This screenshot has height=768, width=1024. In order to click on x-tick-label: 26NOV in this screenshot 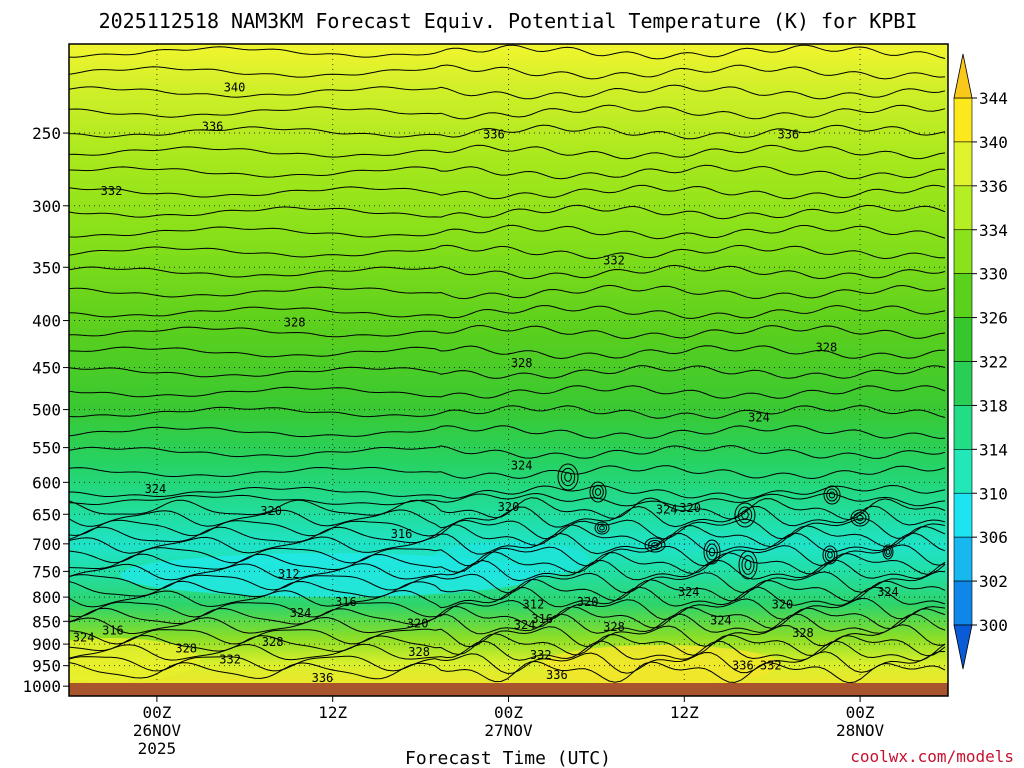, I will do `click(157, 730)`.